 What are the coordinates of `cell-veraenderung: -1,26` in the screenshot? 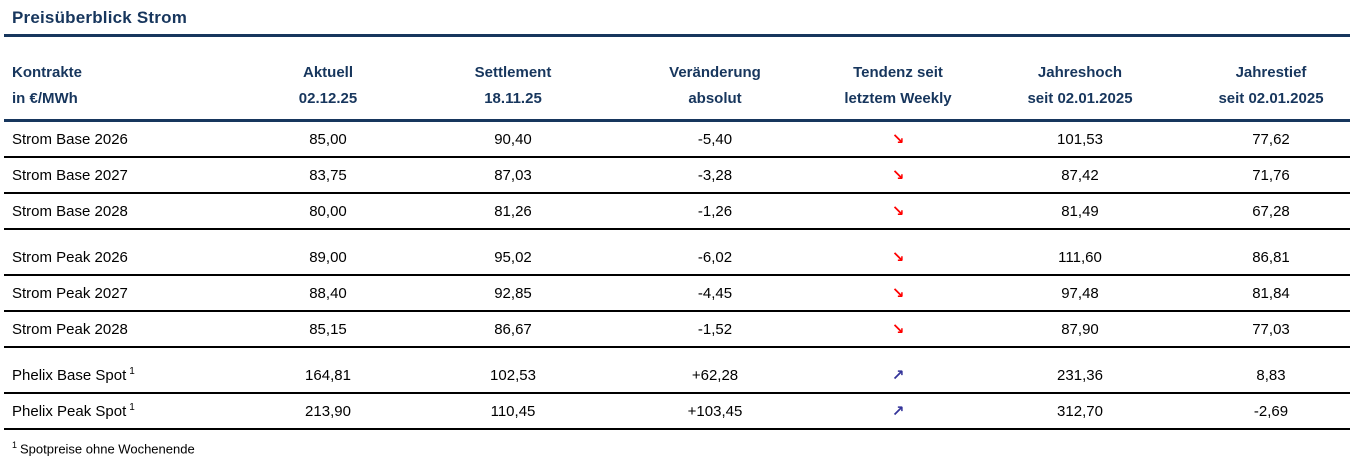 It's located at (715, 211).